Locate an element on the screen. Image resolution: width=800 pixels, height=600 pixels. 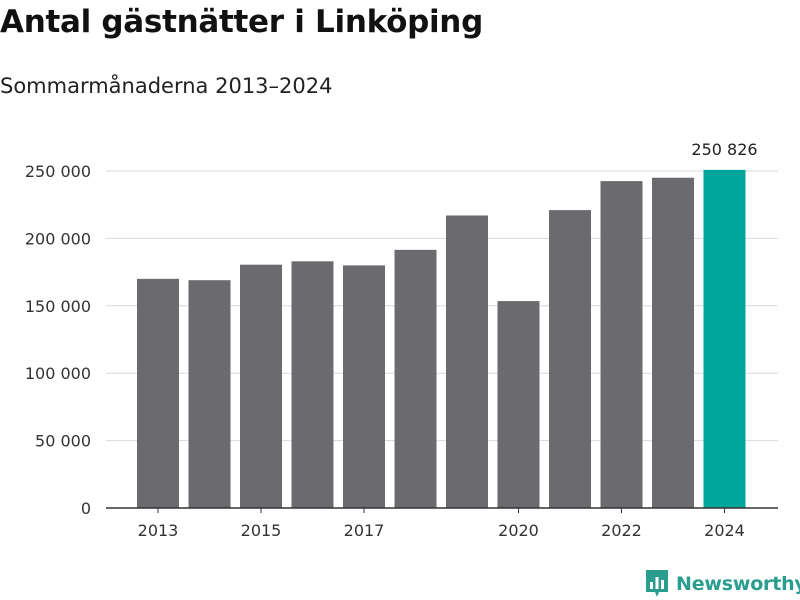
newsworthy-chart-icon is located at coordinates (657, 583).